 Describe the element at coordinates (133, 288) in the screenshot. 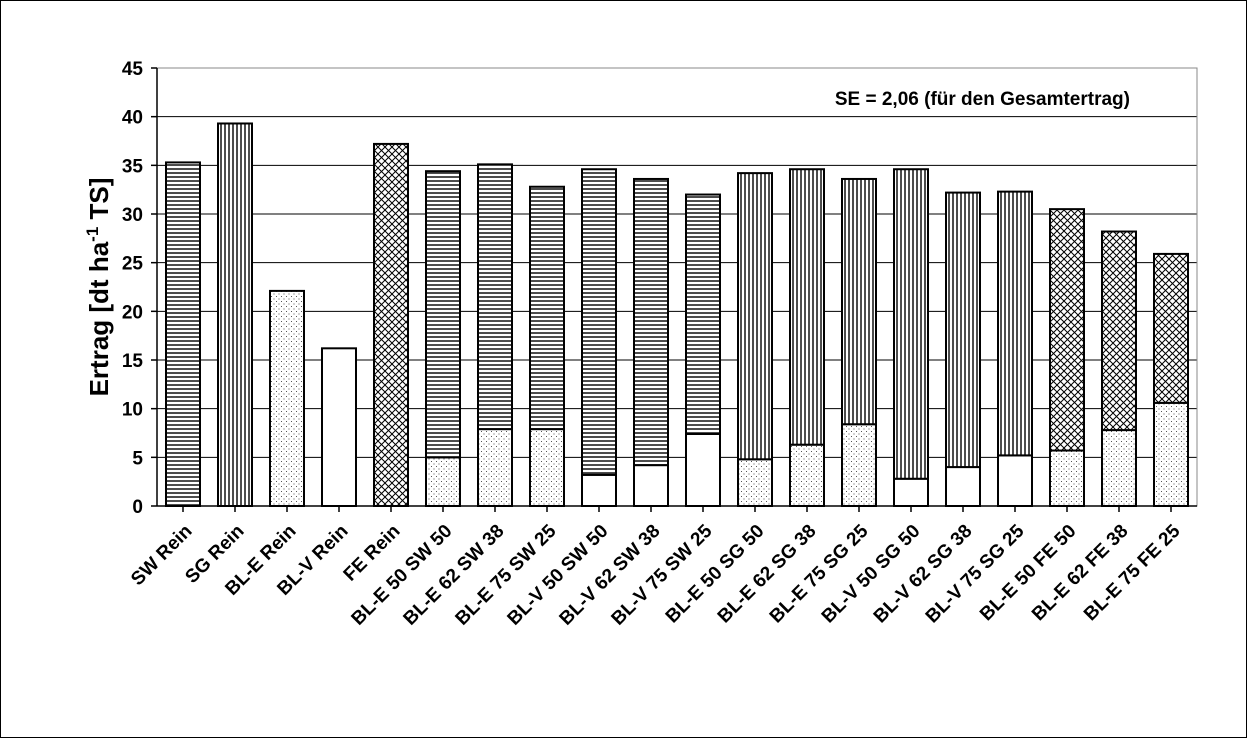

I see `y-tick-labels: 0 5 10 15 20 25 30 35 40 45` at that location.